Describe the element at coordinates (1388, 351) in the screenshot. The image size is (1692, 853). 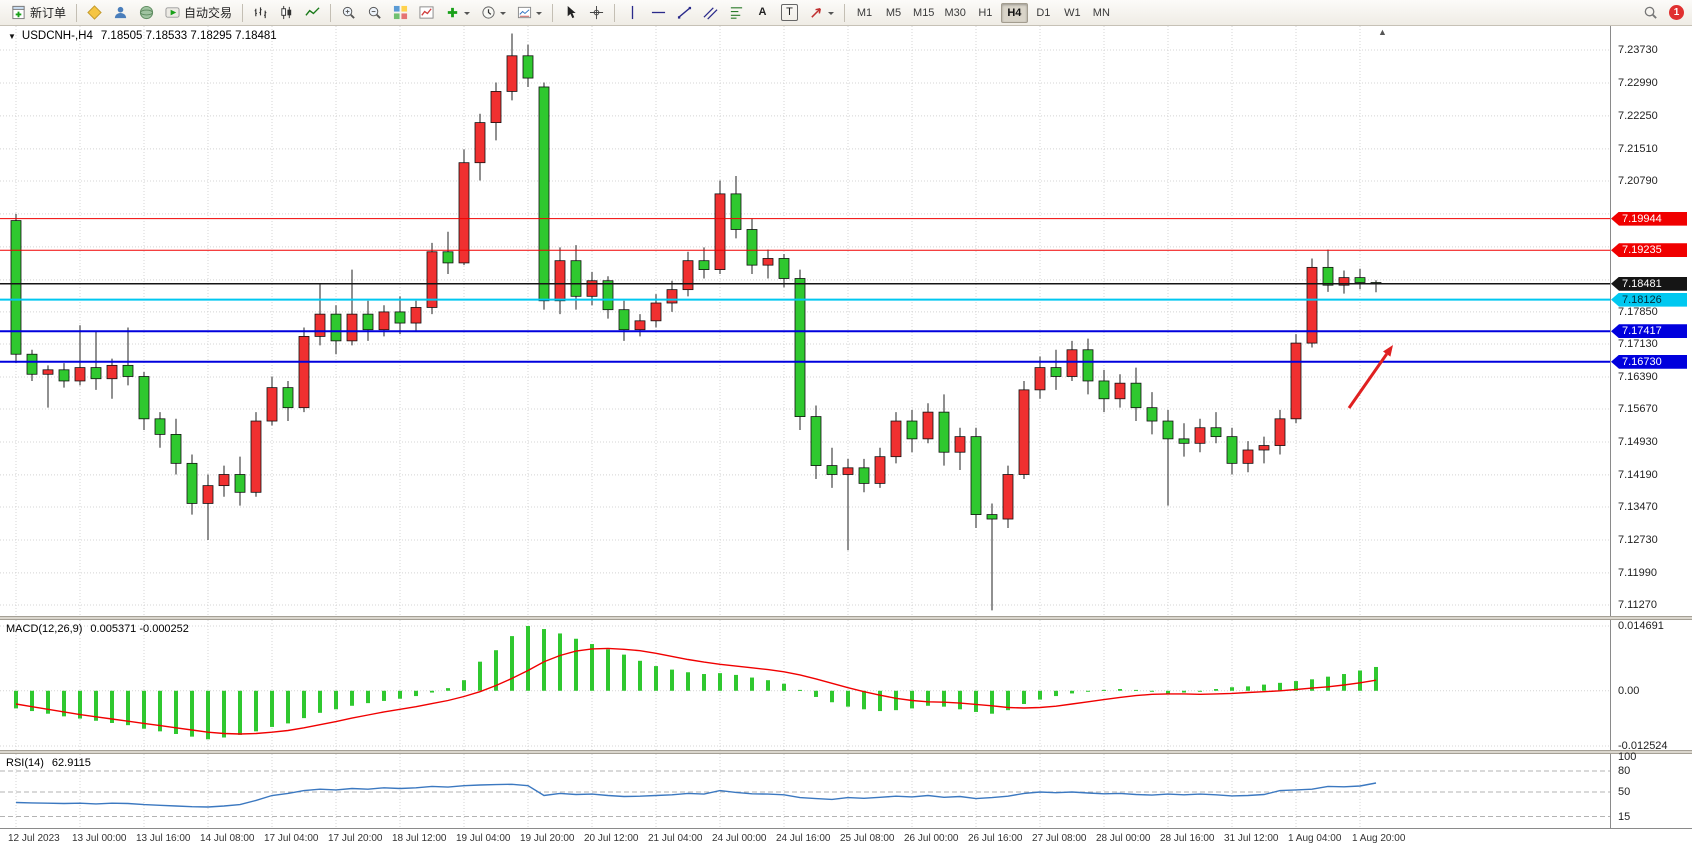
I see `trend-arrow-head` at that location.